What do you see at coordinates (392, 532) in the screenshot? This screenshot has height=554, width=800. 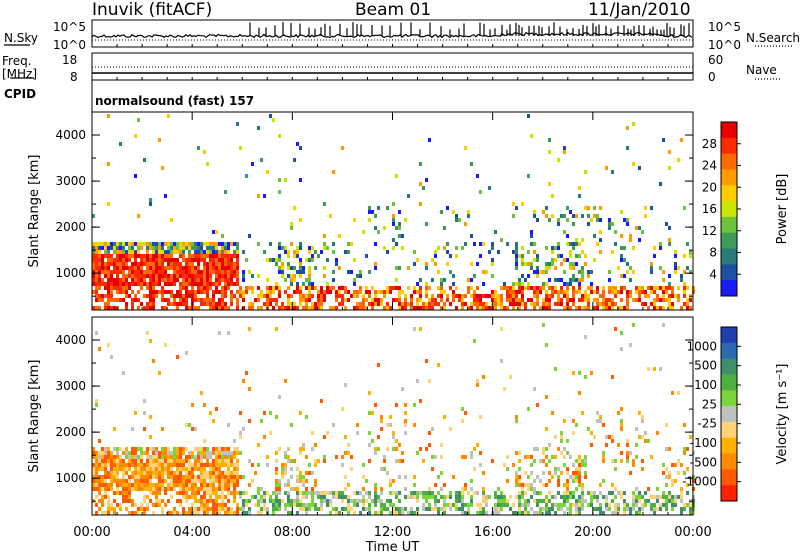 I see `x-tick-label: 12:00` at bounding box center [392, 532].